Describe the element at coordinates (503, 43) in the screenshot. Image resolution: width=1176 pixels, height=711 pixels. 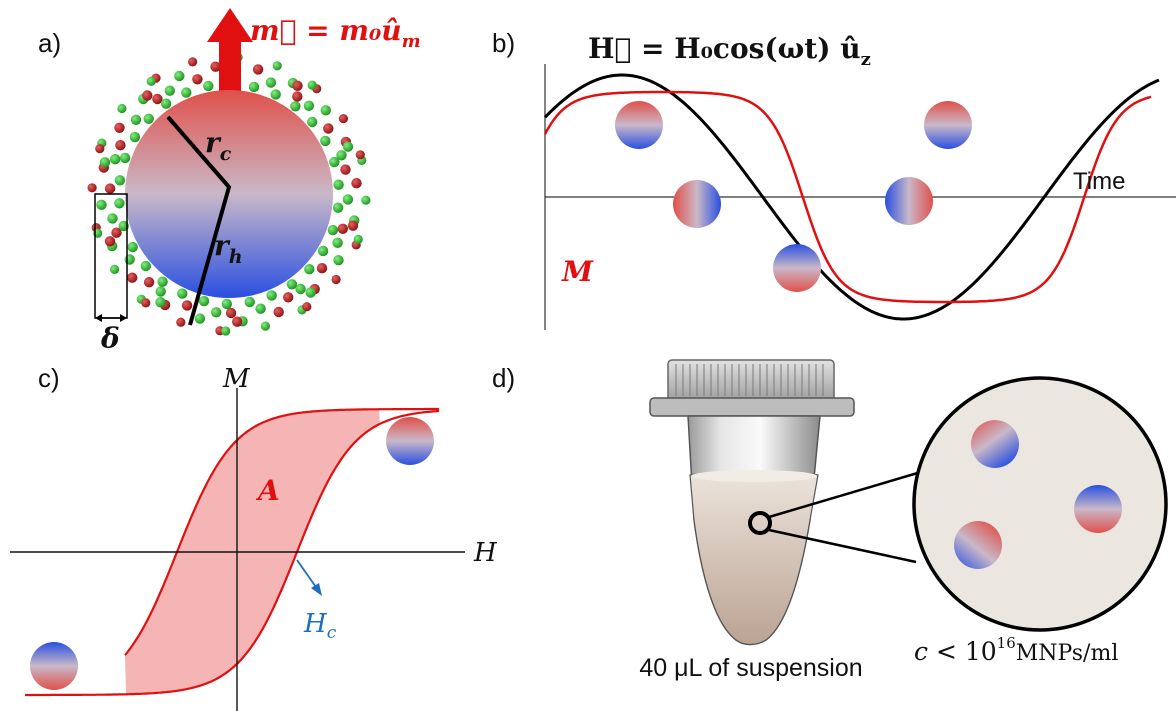
I see `panel-label-b: b)` at that location.